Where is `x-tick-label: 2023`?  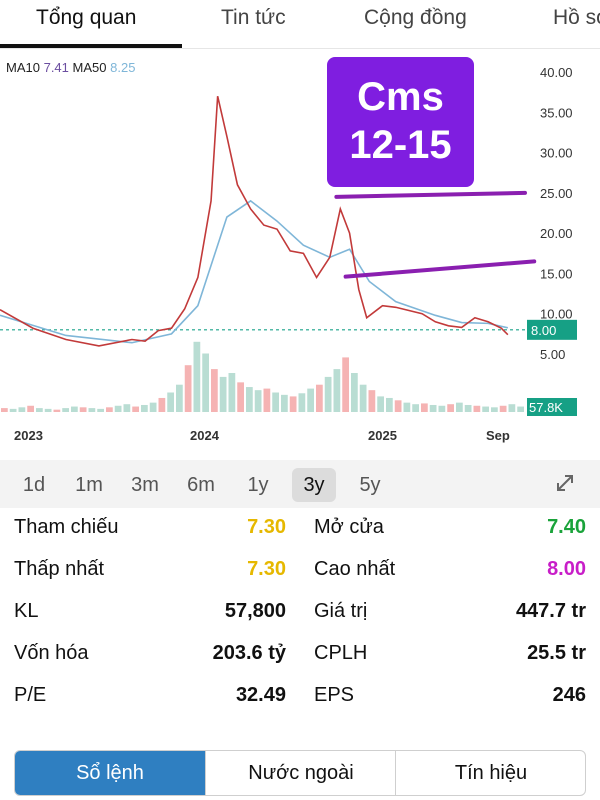
x-tick-label: 2023 is located at coordinates (28, 435).